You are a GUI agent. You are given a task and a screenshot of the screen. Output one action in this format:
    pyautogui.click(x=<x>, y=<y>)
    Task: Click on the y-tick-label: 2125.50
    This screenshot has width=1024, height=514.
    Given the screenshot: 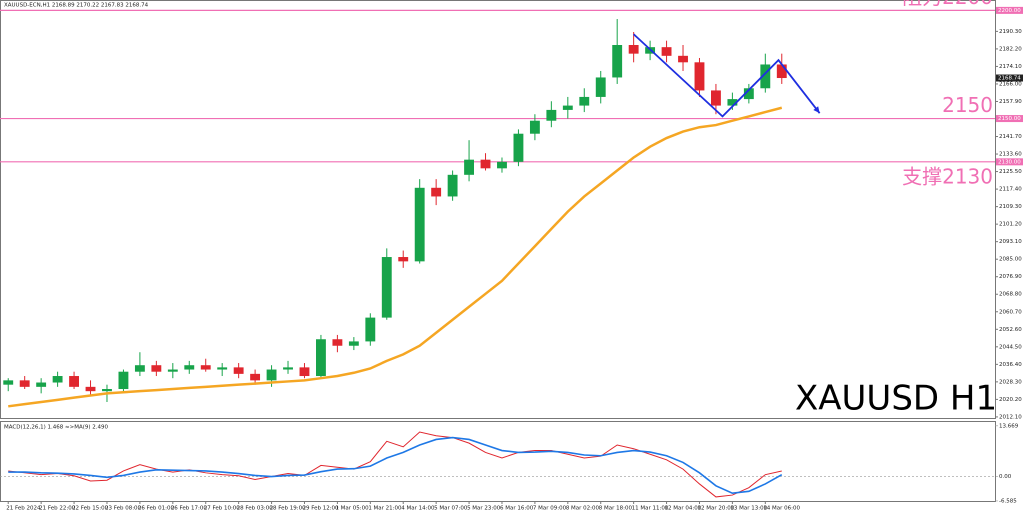 What is the action you would take?
    pyautogui.click(x=1010, y=172)
    